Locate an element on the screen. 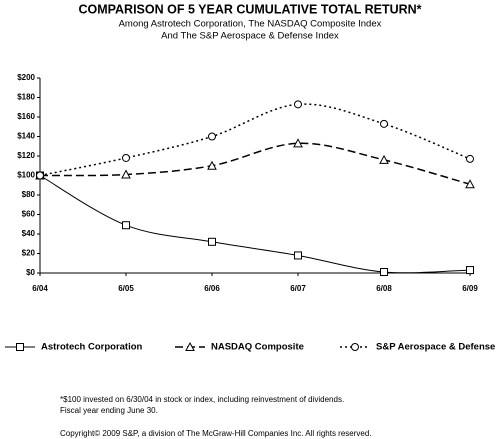  y-tick-label: $40 is located at coordinates (29, 233).